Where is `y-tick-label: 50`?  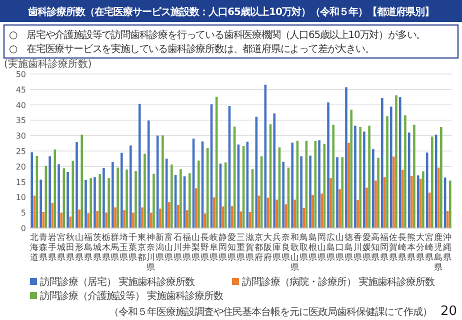
y-tick-label: 50 is located at coordinates (21, 74).